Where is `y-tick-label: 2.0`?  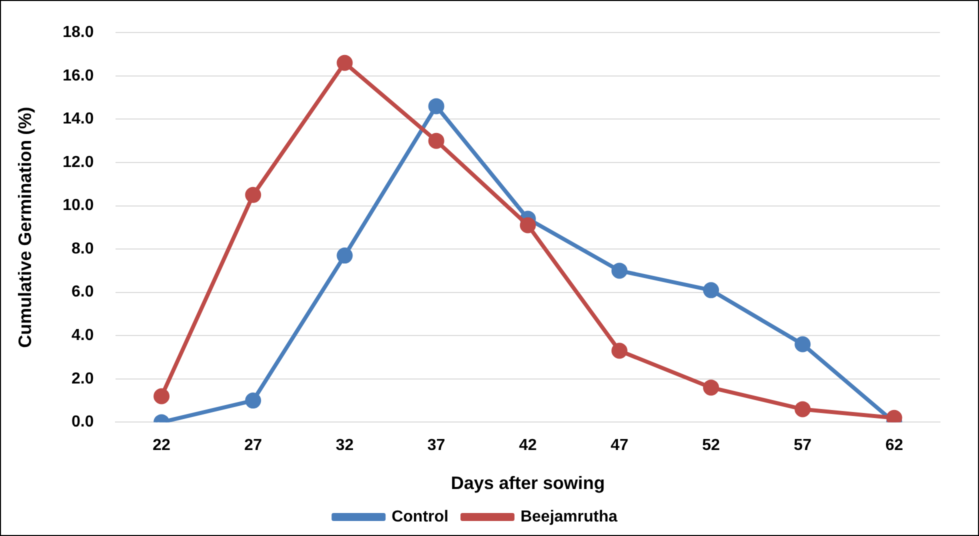 y-tick-label: 2.0 is located at coordinates (82, 379).